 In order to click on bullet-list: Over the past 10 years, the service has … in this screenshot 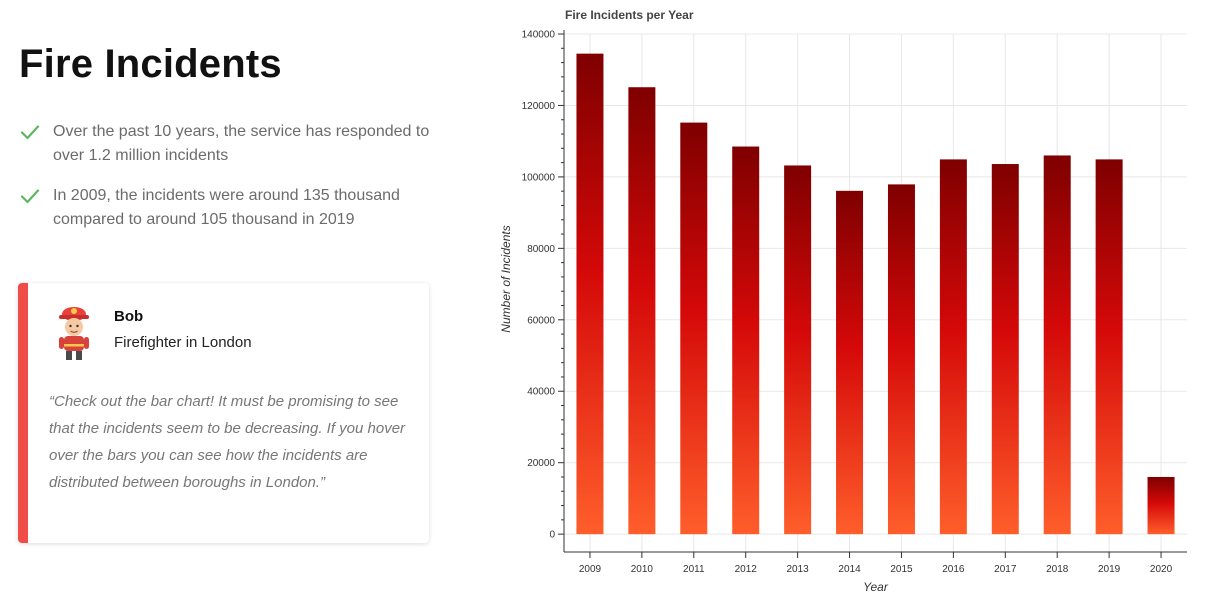, I will do `click(238, 184)`.